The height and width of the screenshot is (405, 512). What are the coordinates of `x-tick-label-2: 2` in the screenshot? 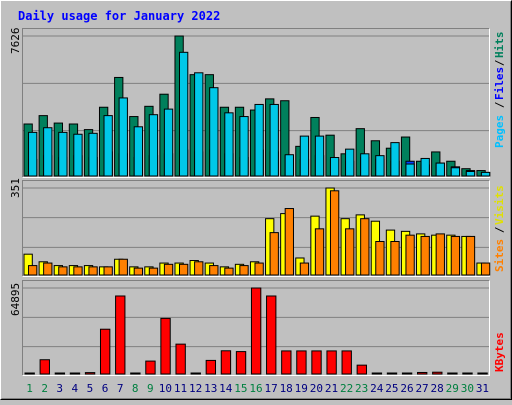 It's located at (44, 388).